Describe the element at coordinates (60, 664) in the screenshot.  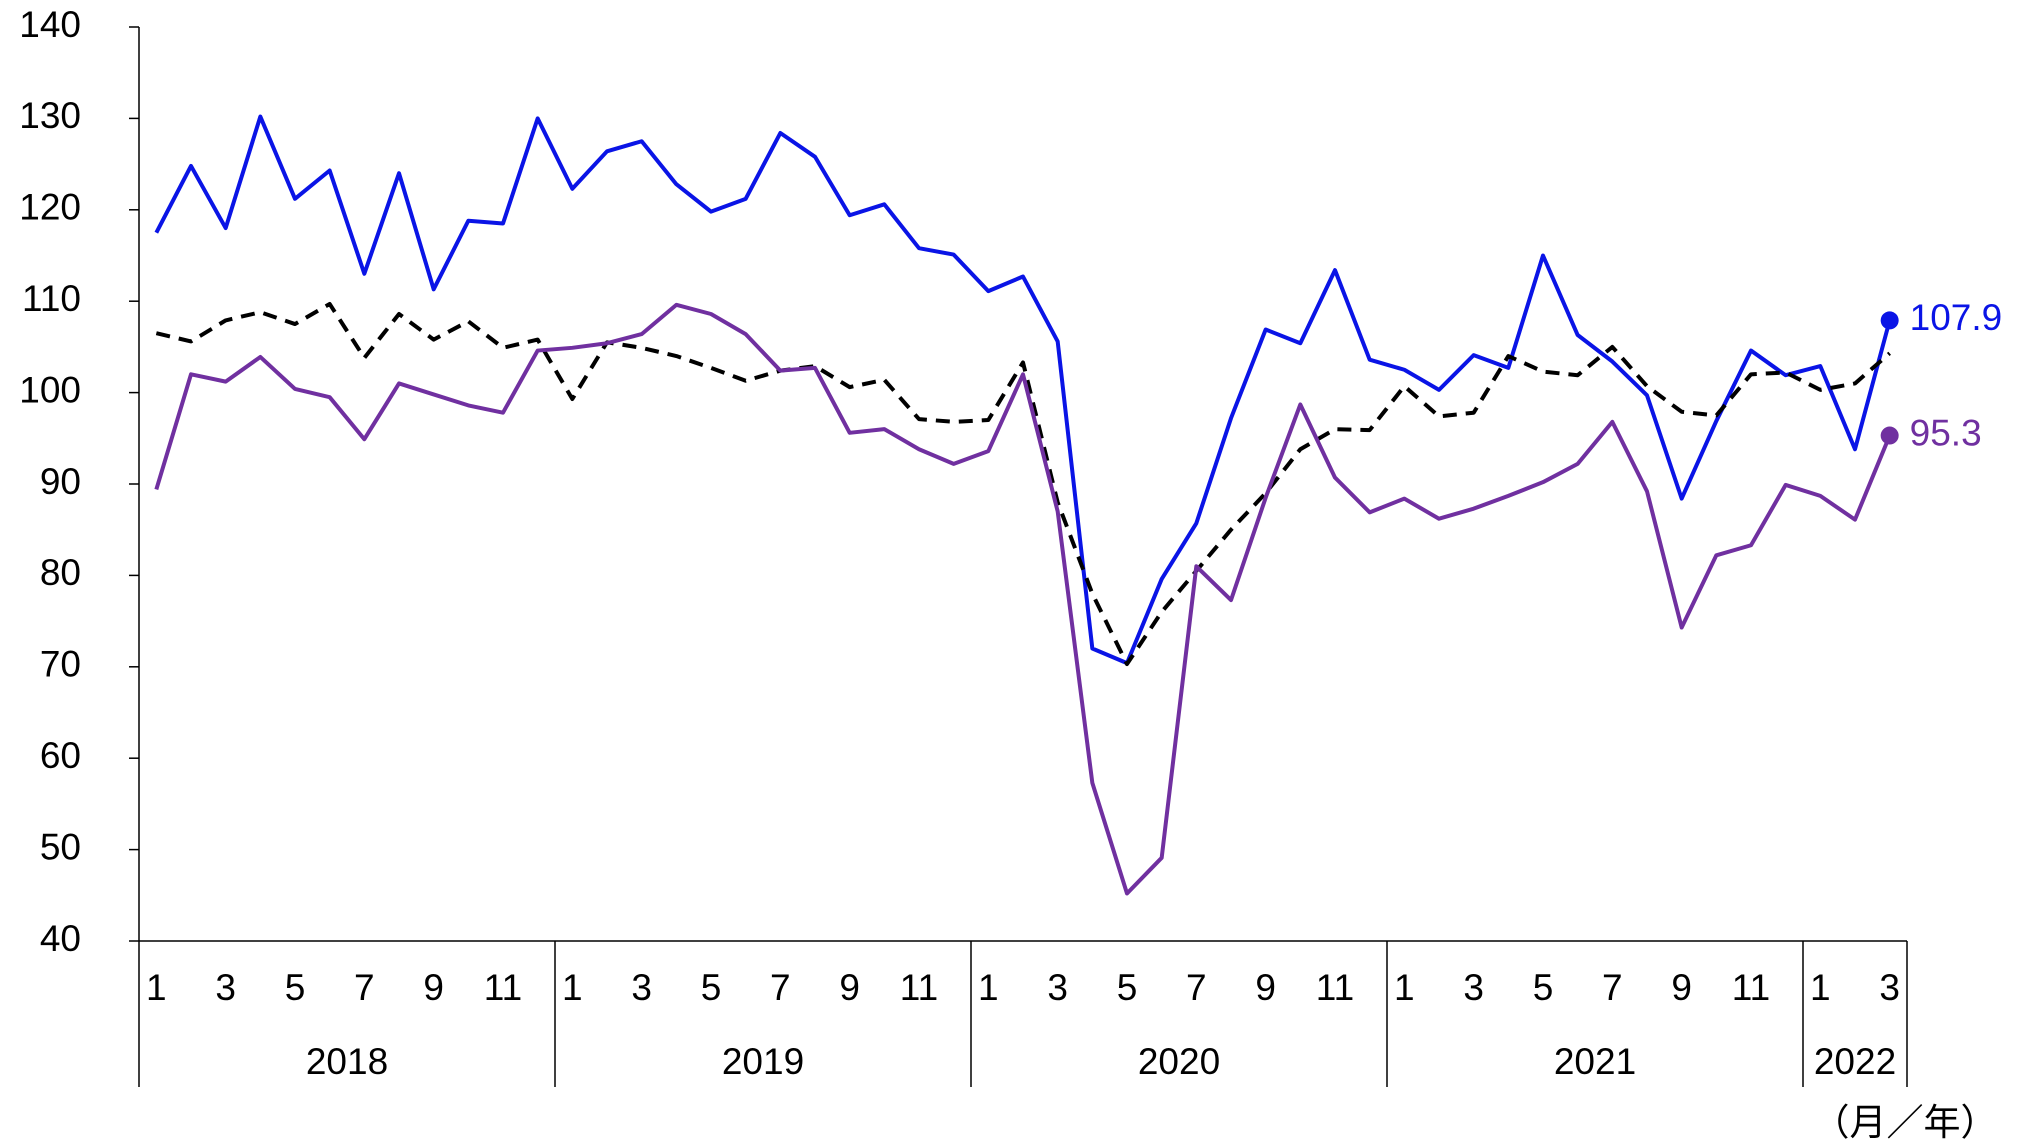
I see `y-tick-label: 70` at that location.